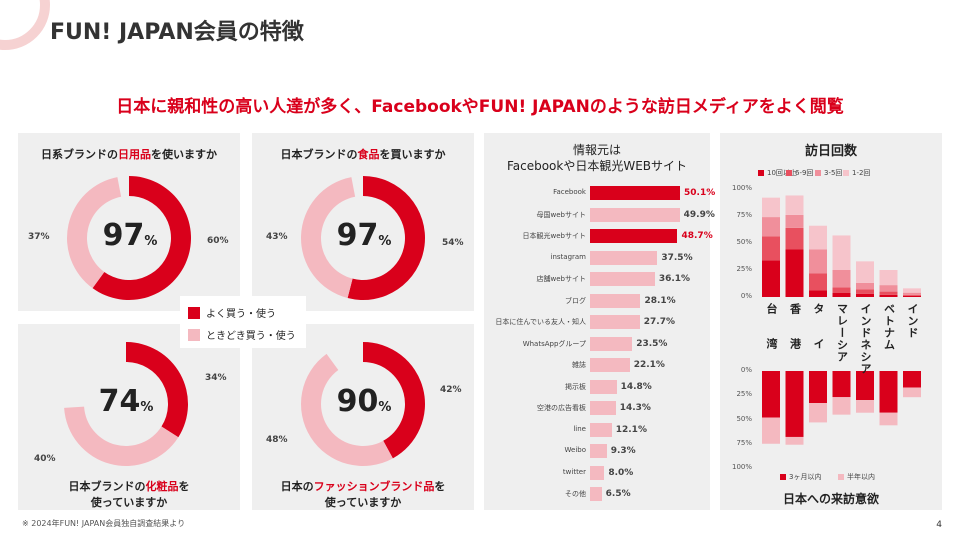  What do you see at coordinates (364, 401) in the screenshot?
I see `donut-total-4: 90%` at bounding box center [364, 401].